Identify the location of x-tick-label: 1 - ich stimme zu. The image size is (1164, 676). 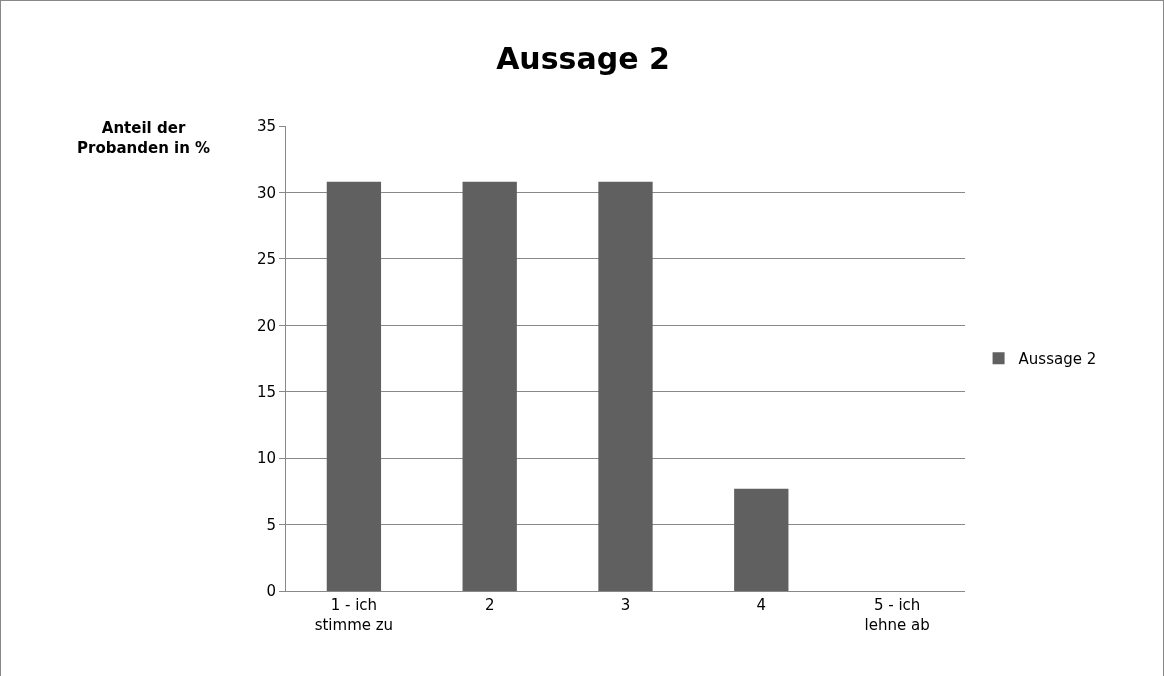
(354, 615).